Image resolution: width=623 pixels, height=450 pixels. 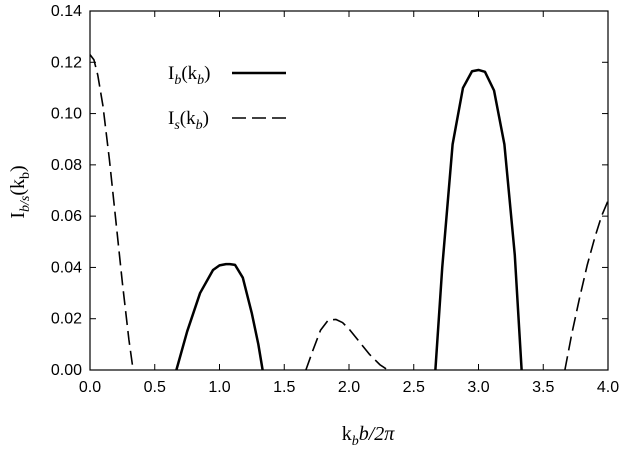 I want to click on x-axis-title-rest: b/2π, so click(x=377, y=434).